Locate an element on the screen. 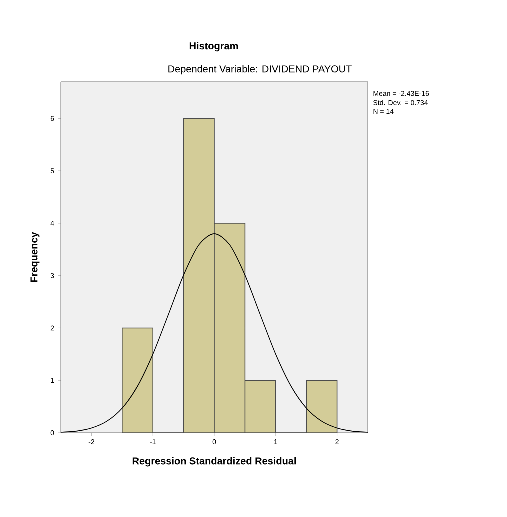  x-axis-title: Regression Standardized Residual is located at coordinates (214, 462).